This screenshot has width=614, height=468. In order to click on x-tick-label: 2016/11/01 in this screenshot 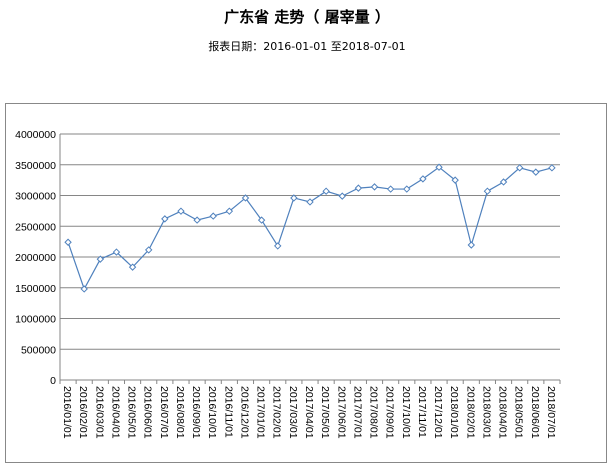, I will do `click(228, 412)`.